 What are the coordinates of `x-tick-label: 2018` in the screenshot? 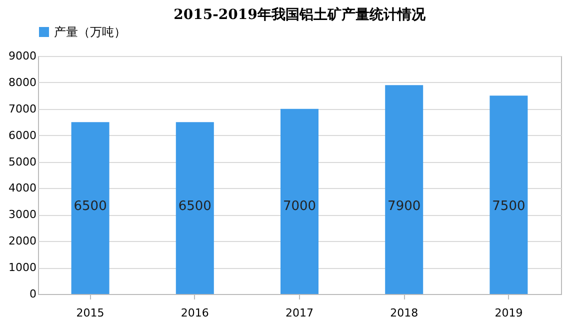 It's located at (404, 313).